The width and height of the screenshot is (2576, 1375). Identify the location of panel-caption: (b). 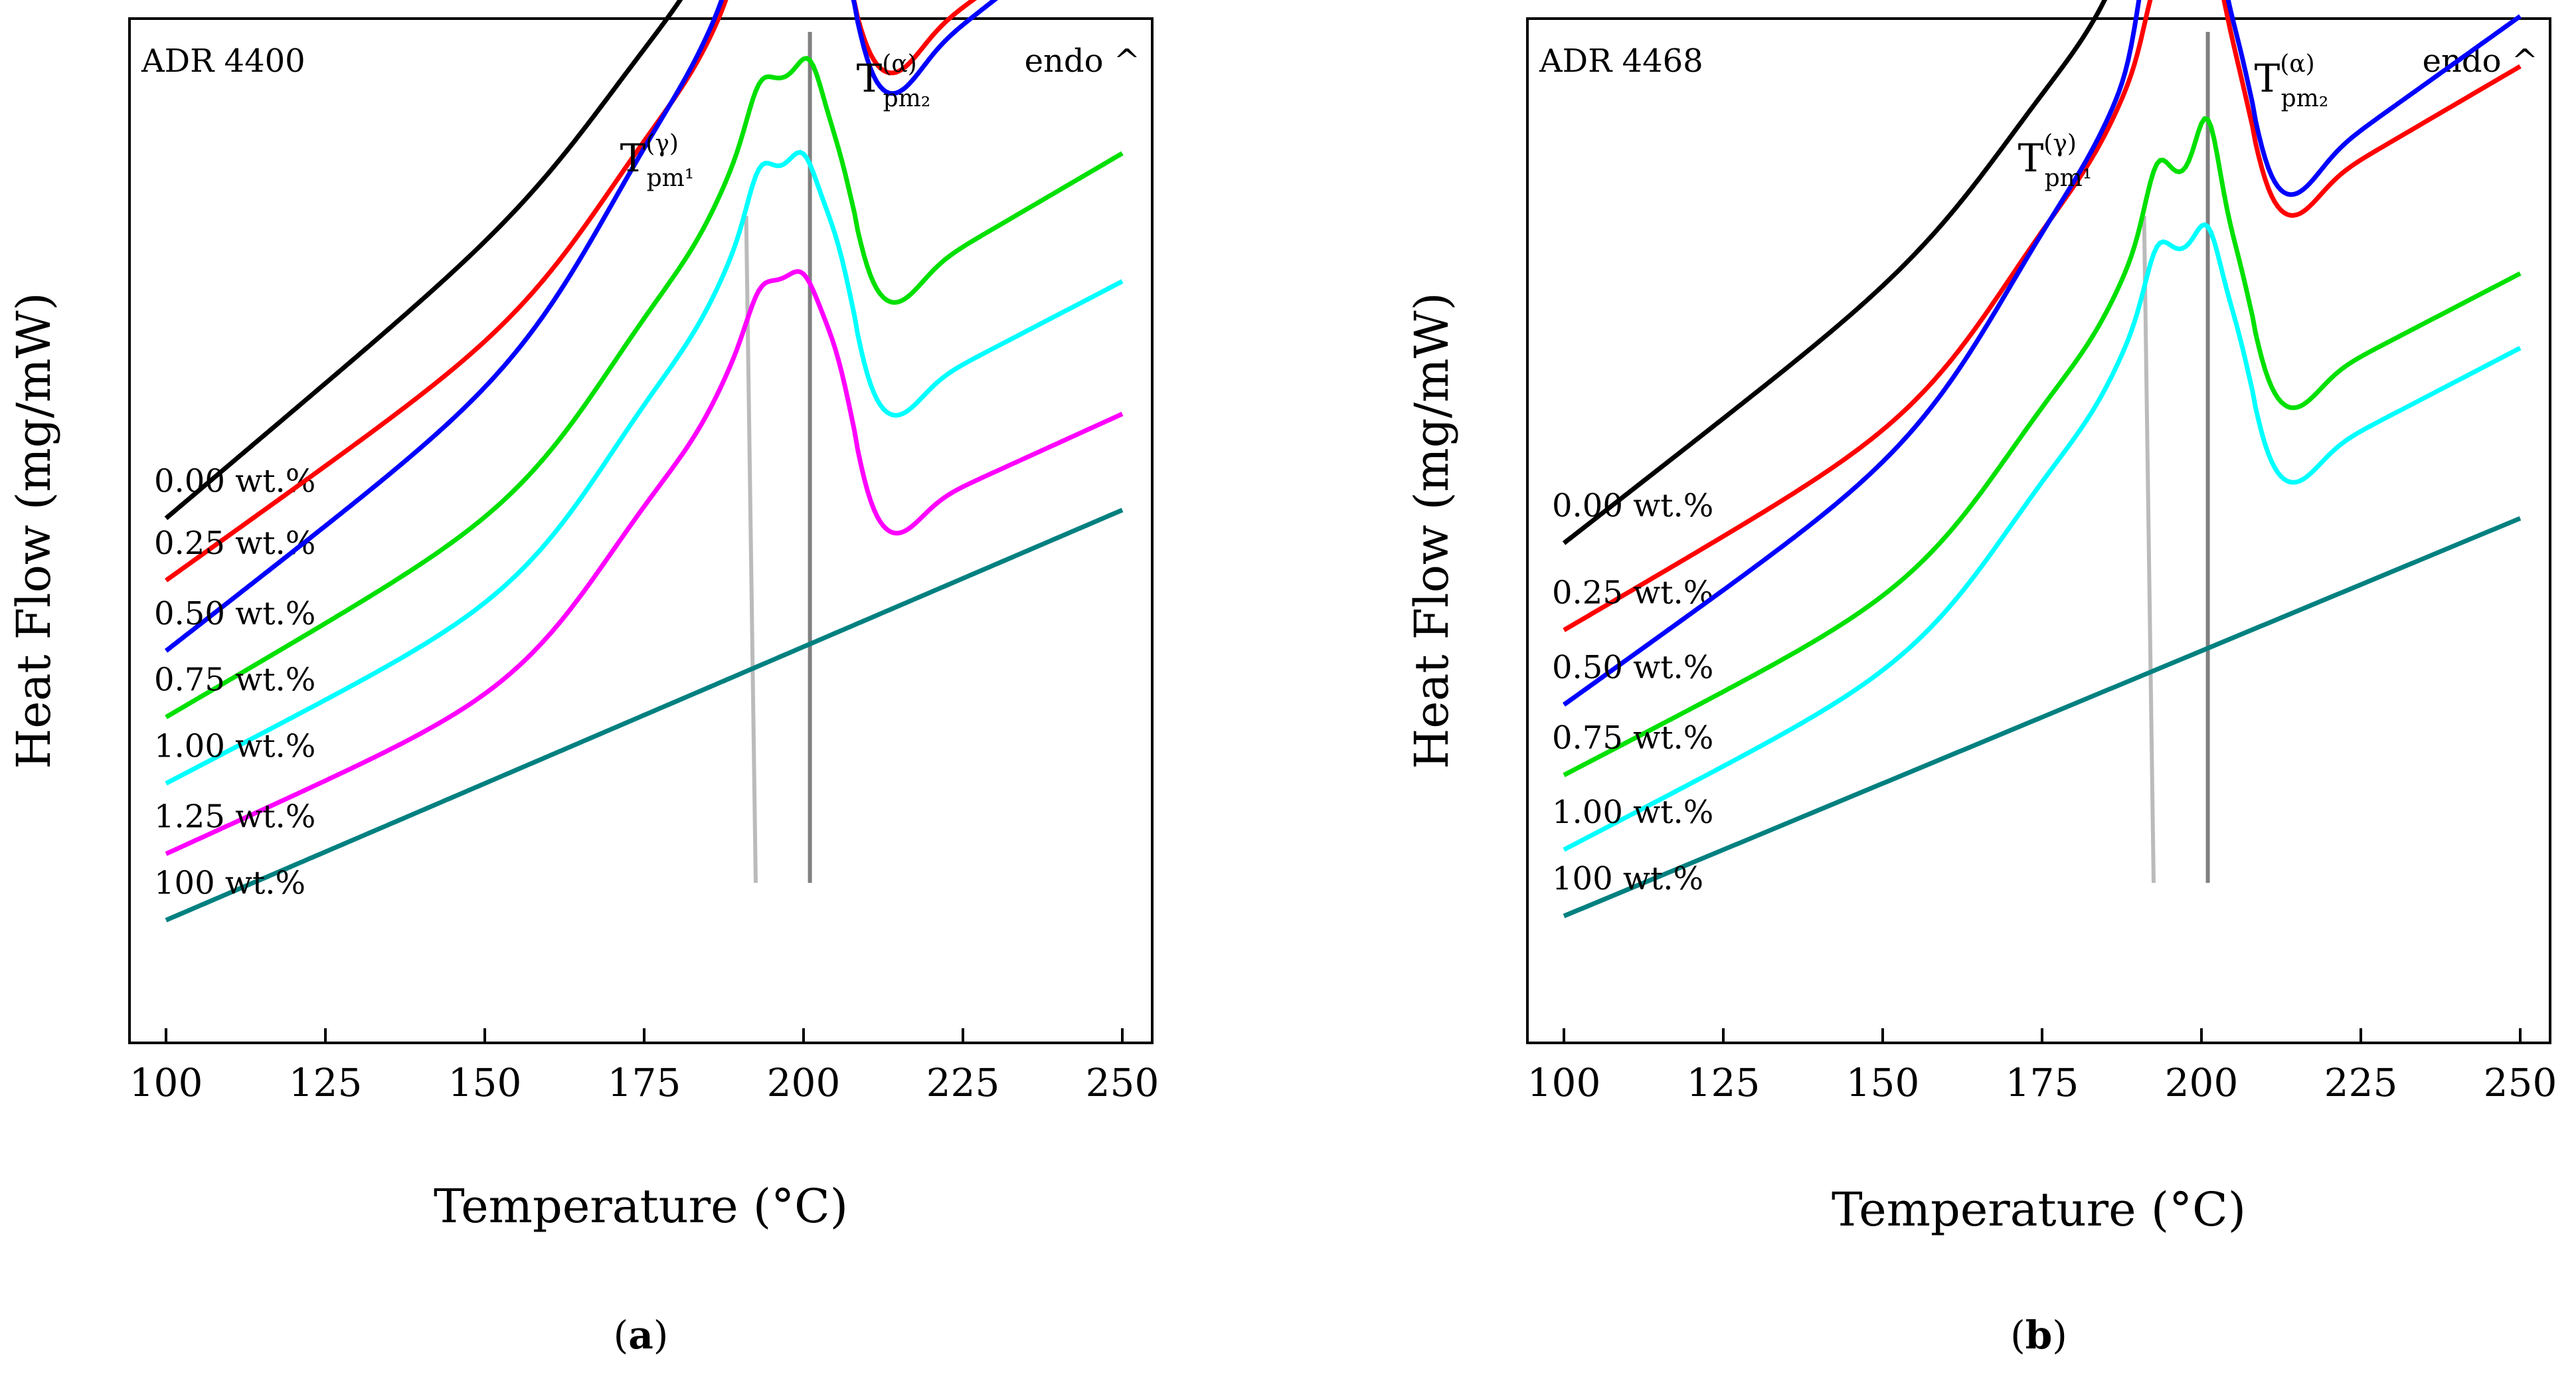
(2038, 1335).